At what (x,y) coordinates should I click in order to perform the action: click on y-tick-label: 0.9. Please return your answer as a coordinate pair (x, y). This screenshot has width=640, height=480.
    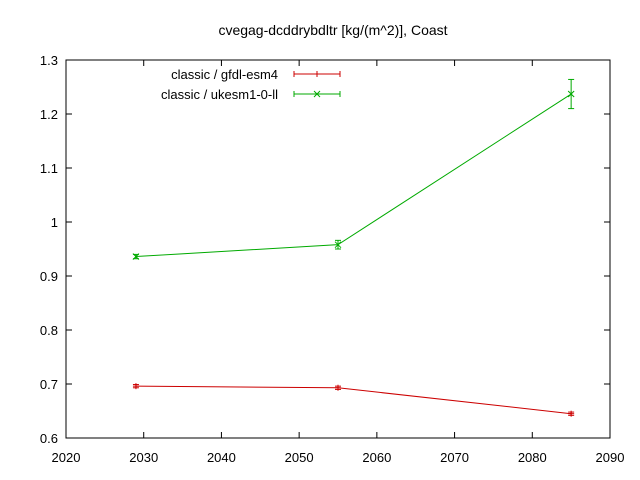
    Looking at the image, I should click on (49, 276).